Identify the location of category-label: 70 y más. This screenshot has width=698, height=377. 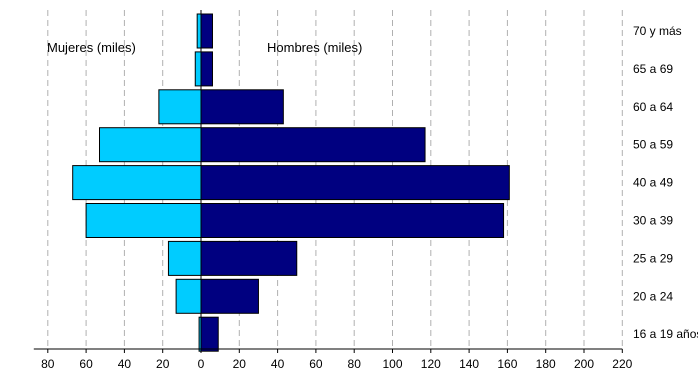
(657, 31).